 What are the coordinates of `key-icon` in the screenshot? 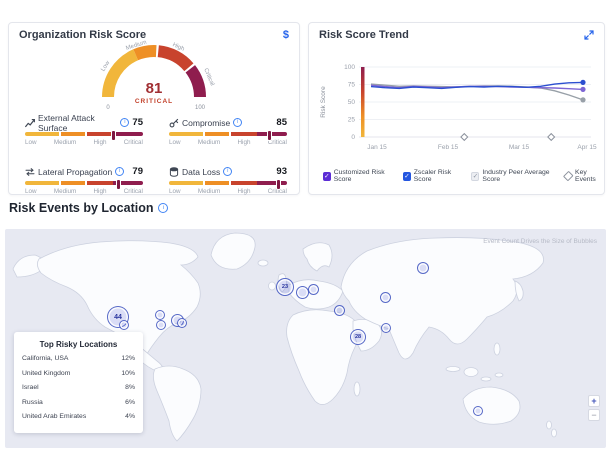 It's located at (174, 122).